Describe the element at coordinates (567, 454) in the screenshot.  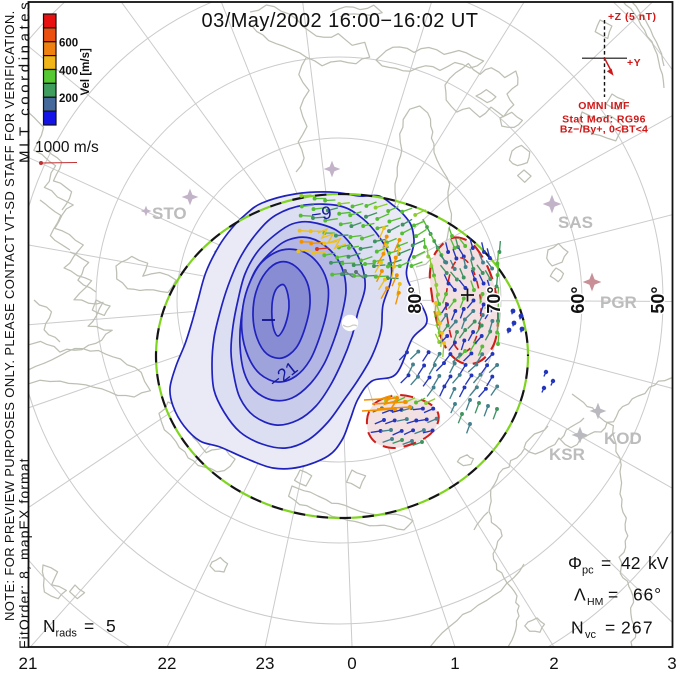
I see `svg-text: KSR` at that location.